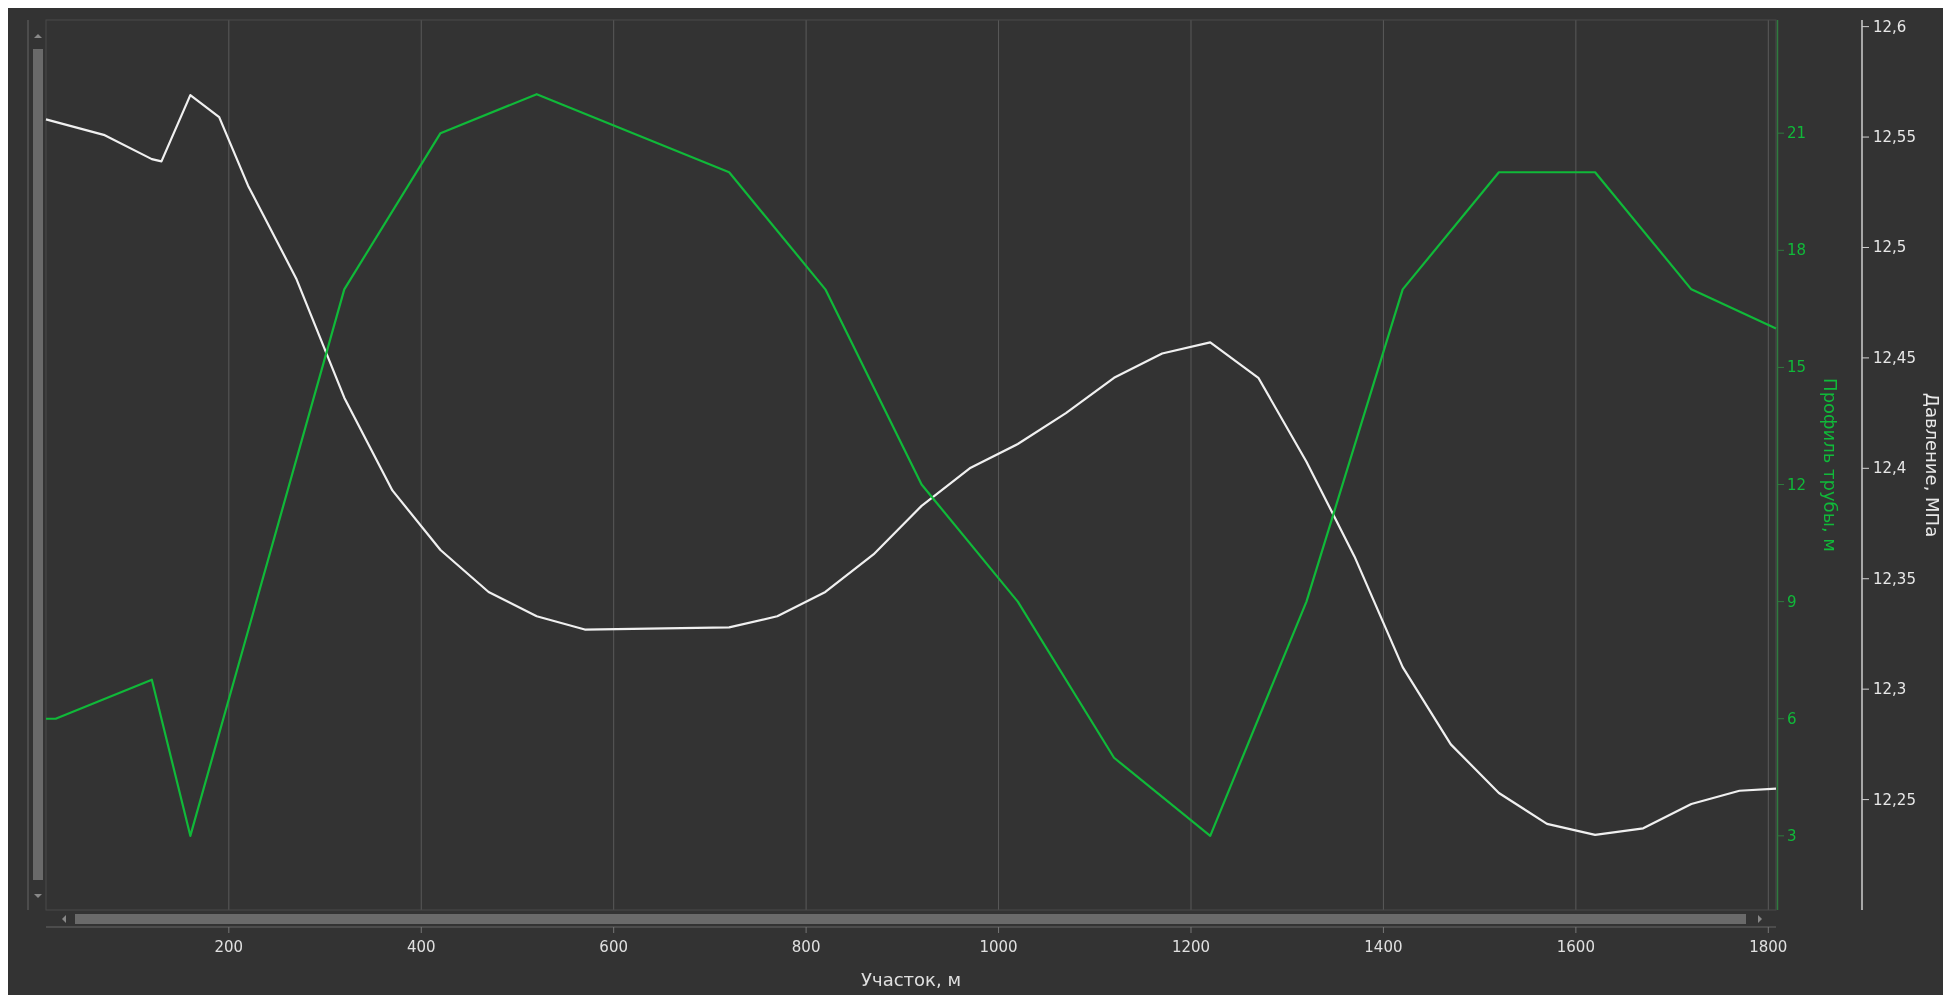  I want to click on y3-tick-label: 12,6, so click(1890, 26).